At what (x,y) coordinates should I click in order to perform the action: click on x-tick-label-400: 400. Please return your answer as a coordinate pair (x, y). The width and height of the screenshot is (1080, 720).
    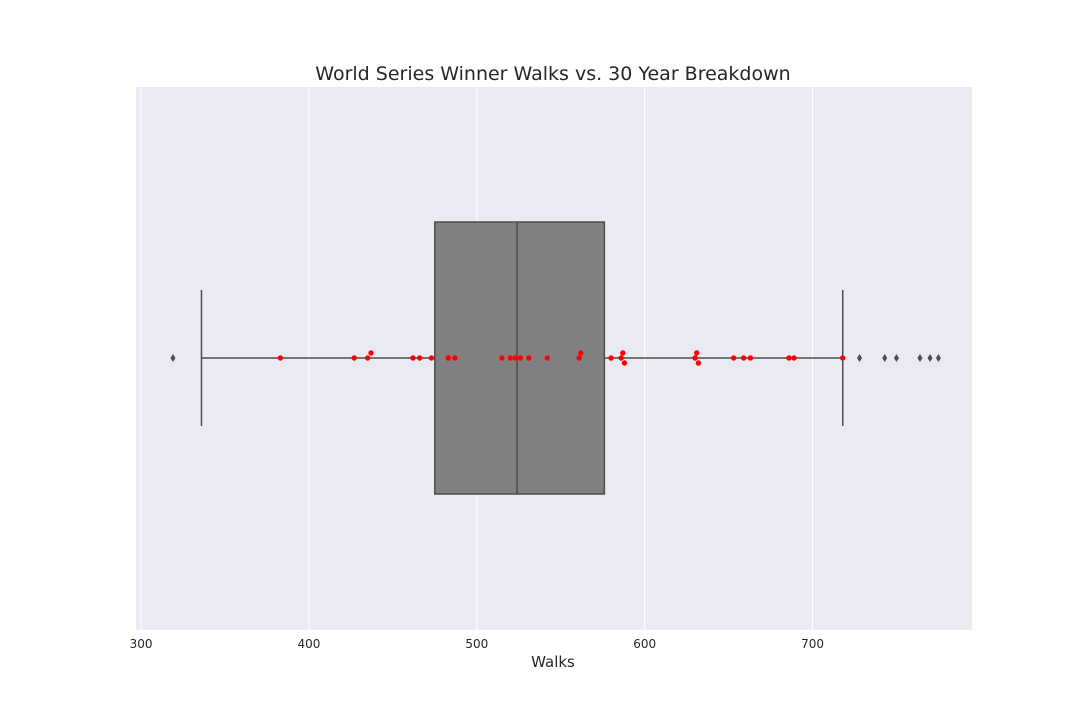
    Looking at the image, I should click on (308, 644).